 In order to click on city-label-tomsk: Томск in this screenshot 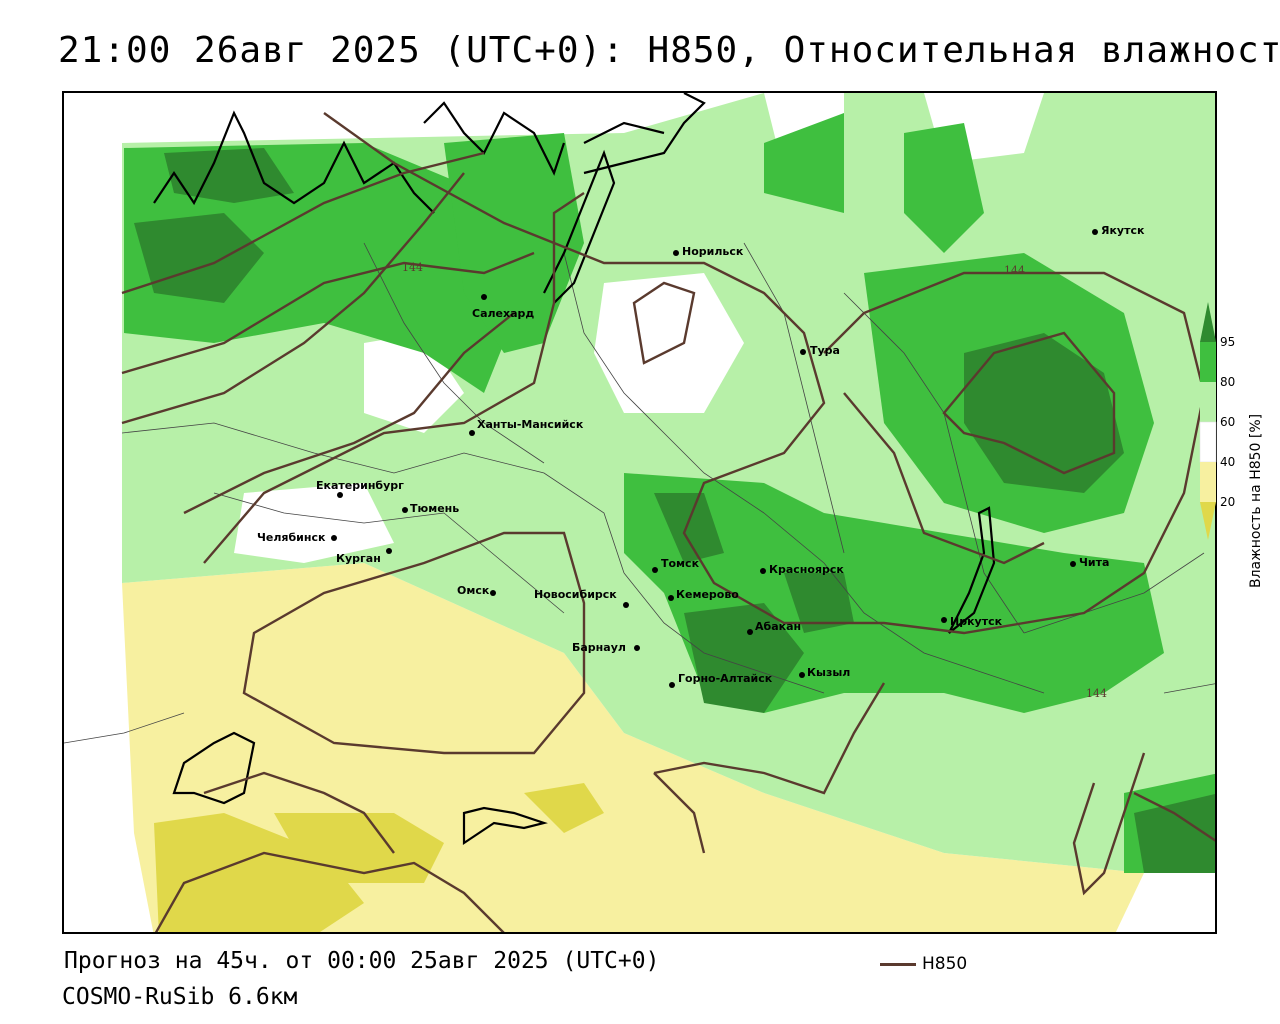, I will do `click(680, 563)`.